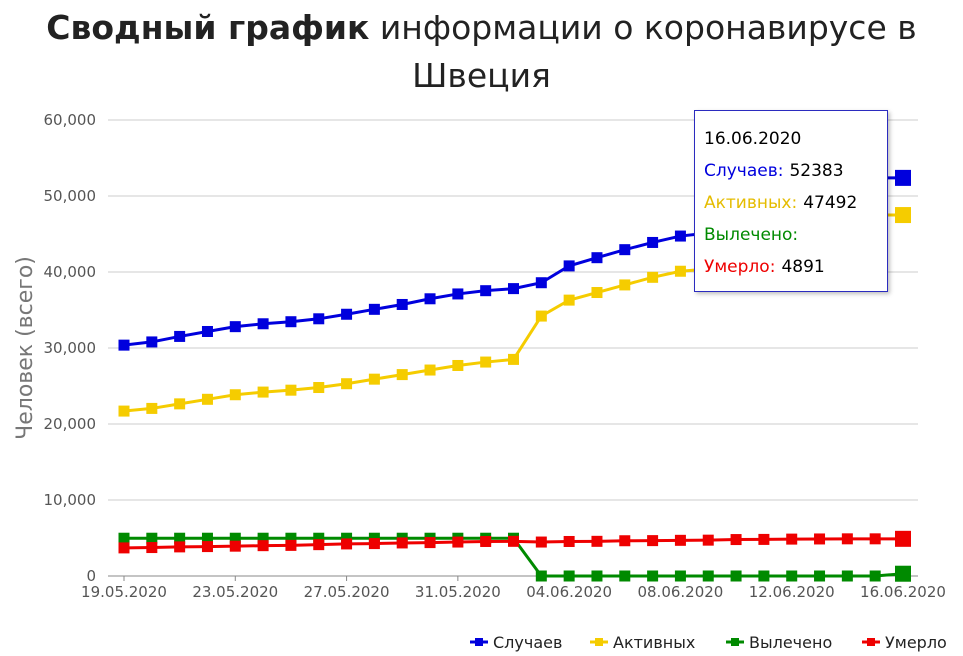  Describe the element at coordinates (516, 642) in the screenshot. I see `legend-item: Случаев` at that location.